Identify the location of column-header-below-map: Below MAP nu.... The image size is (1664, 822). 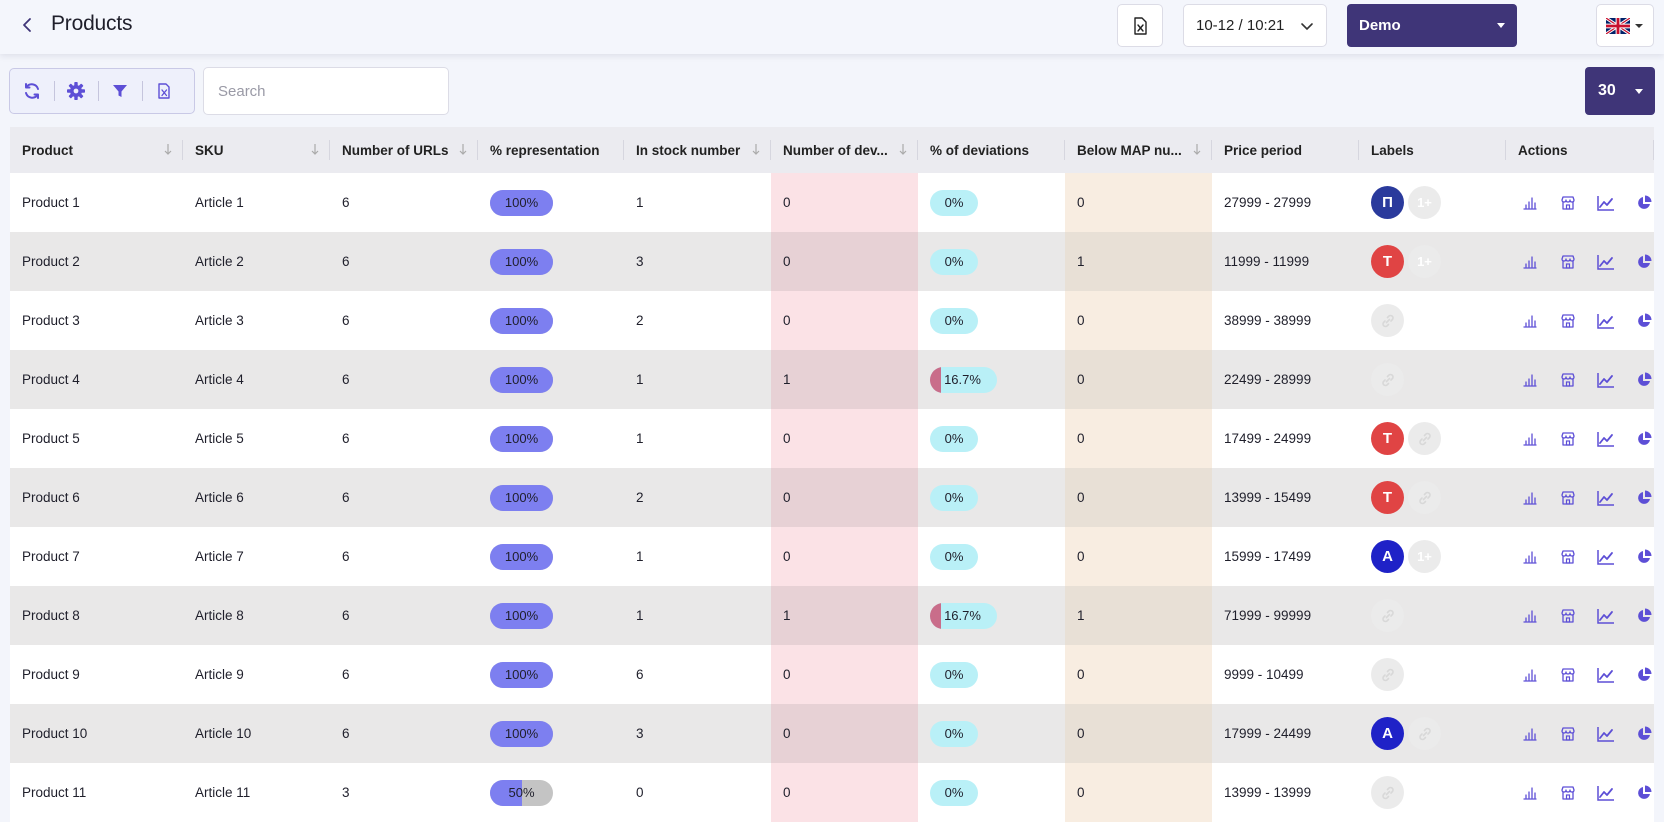
(1138, 150).